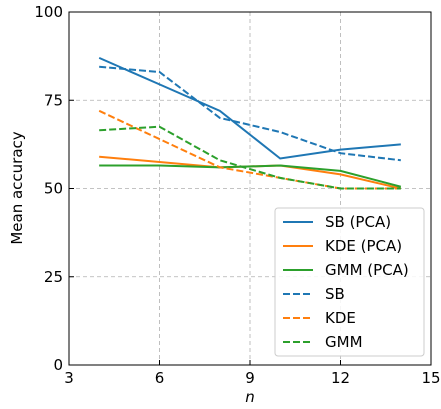 The image size is (441, 409). Describe the element at coordinates (53, 100) in the screenshot. I see `y-tick-label: 75` at that location.